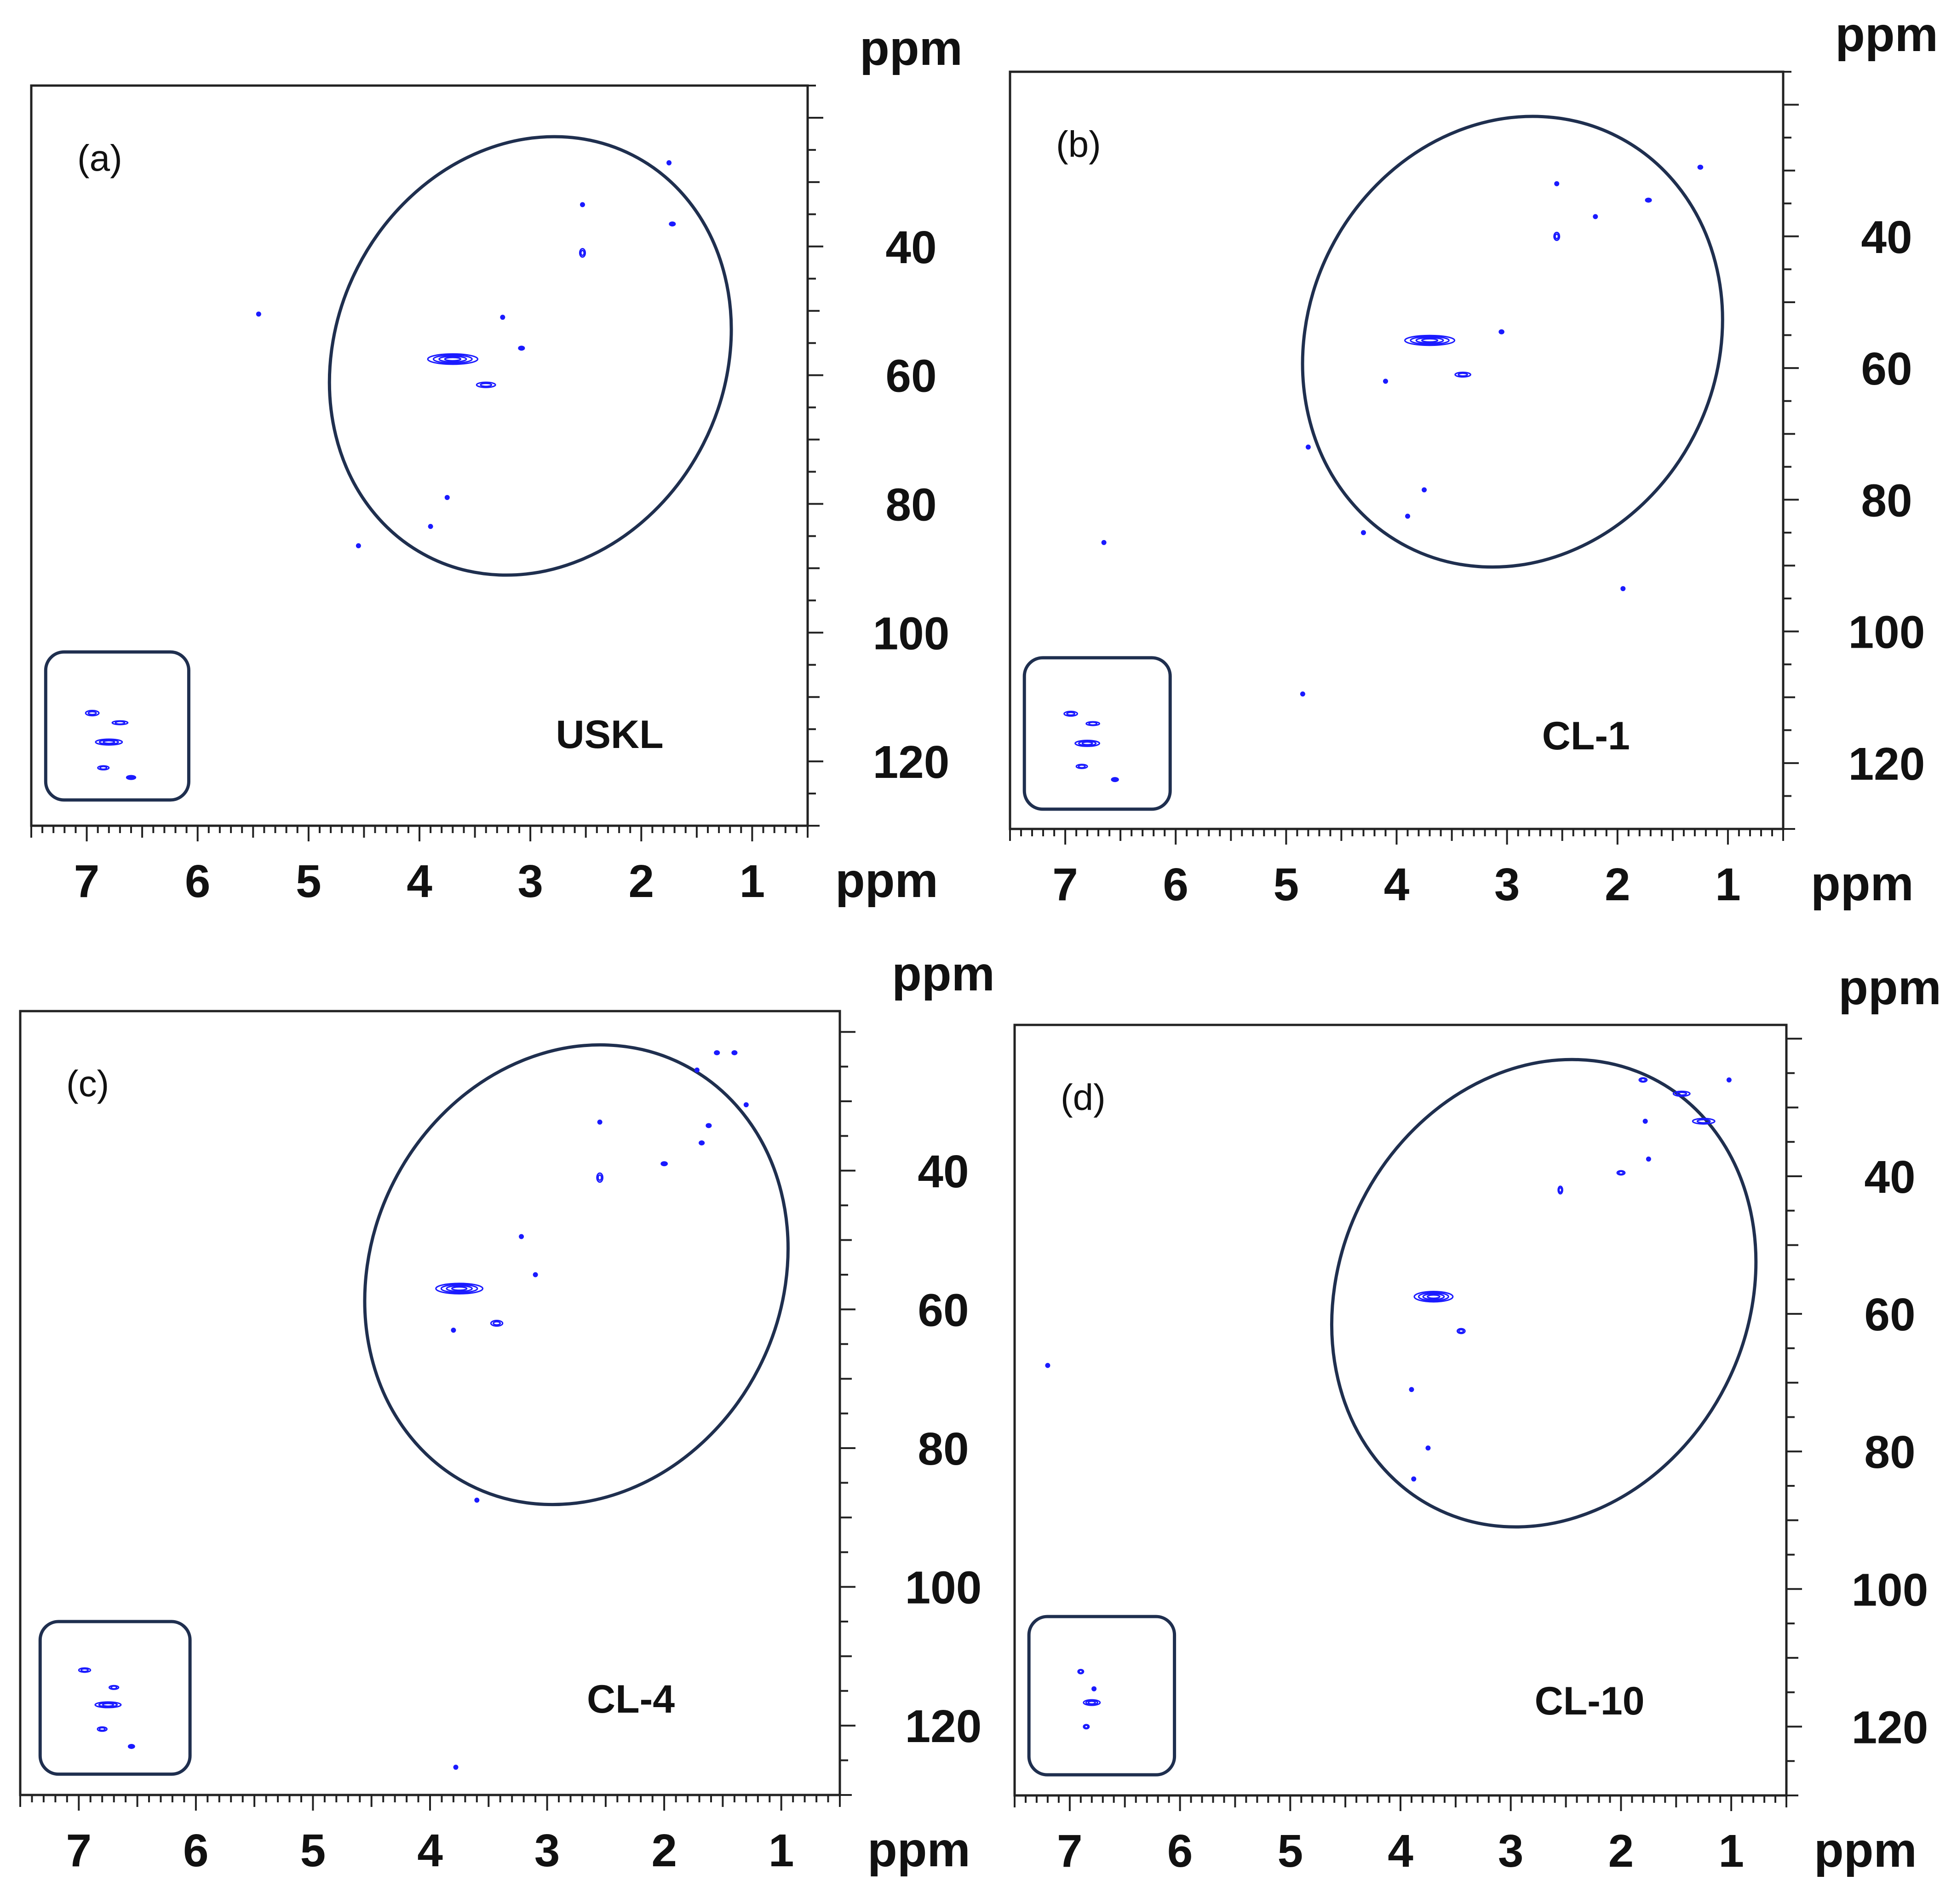  What do you see at coordinates (87, 1083) in the screenshot?
I see `panel-label: (c)` at bounding box center [87, 1083].